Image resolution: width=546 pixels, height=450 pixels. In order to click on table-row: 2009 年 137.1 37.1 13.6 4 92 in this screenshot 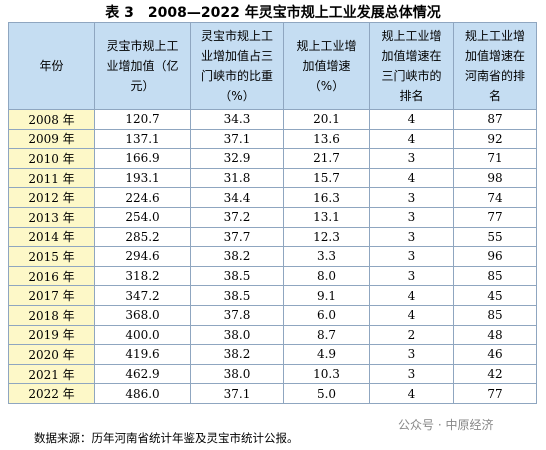, I will do `click(272, 139)`.